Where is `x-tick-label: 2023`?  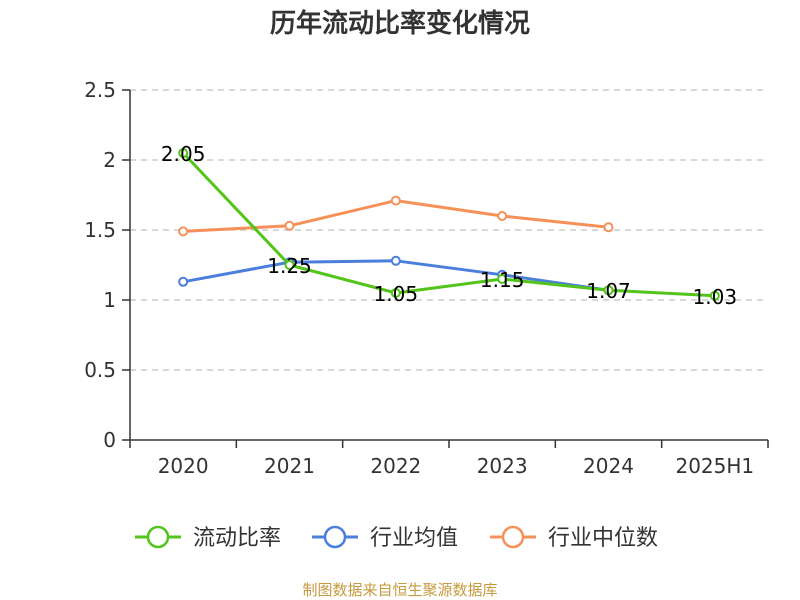 x-tick-label: 2023 is located at coordinates (502, 466).